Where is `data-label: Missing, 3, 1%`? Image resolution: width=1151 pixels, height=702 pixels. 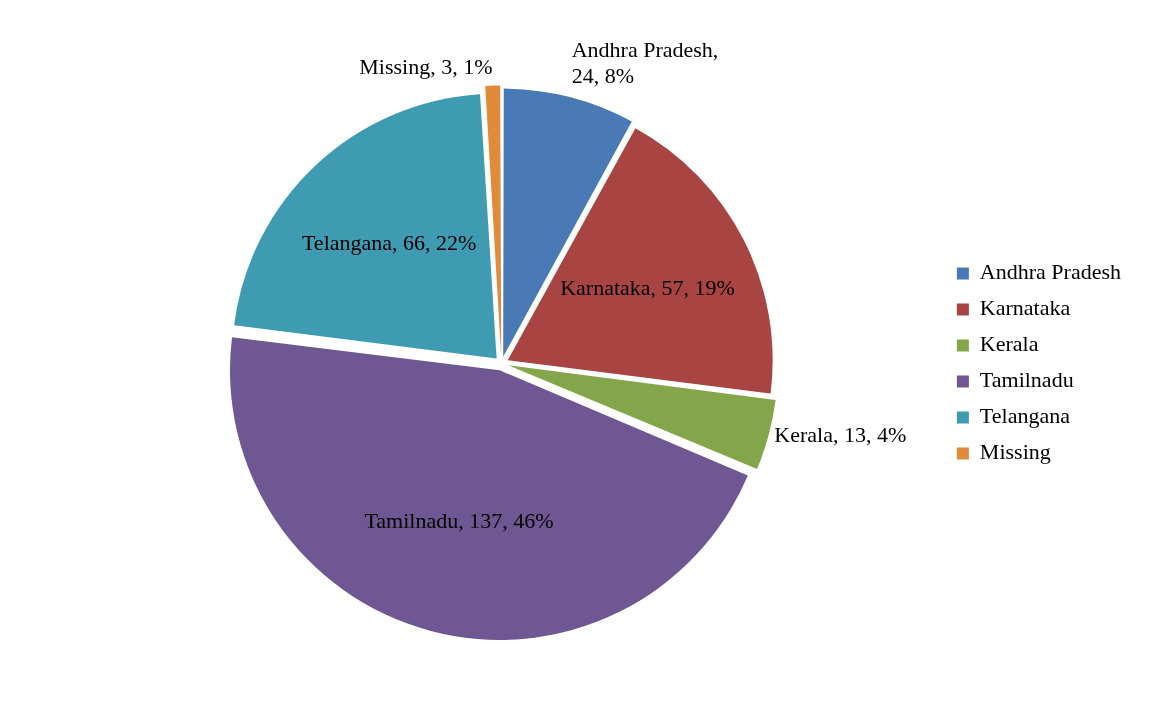 data-label: Missing, 3, 1% is located at coordinates (426, 66).